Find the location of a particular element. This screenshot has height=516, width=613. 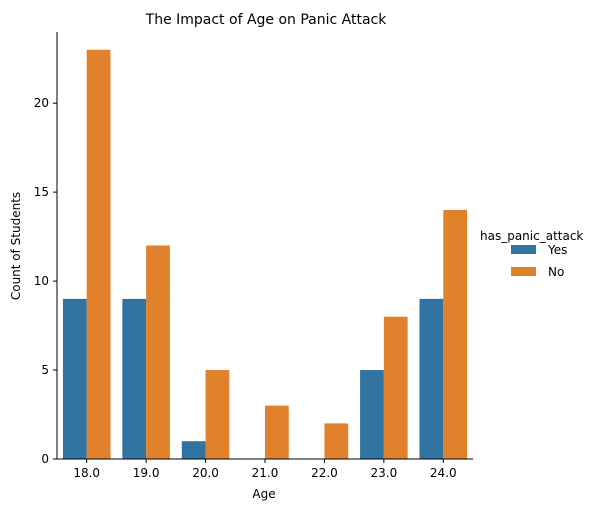

x-axis: 18.0 19.0 20.0 21.0 22.0 23.0 24.0 is located at coordinates (265, 469).